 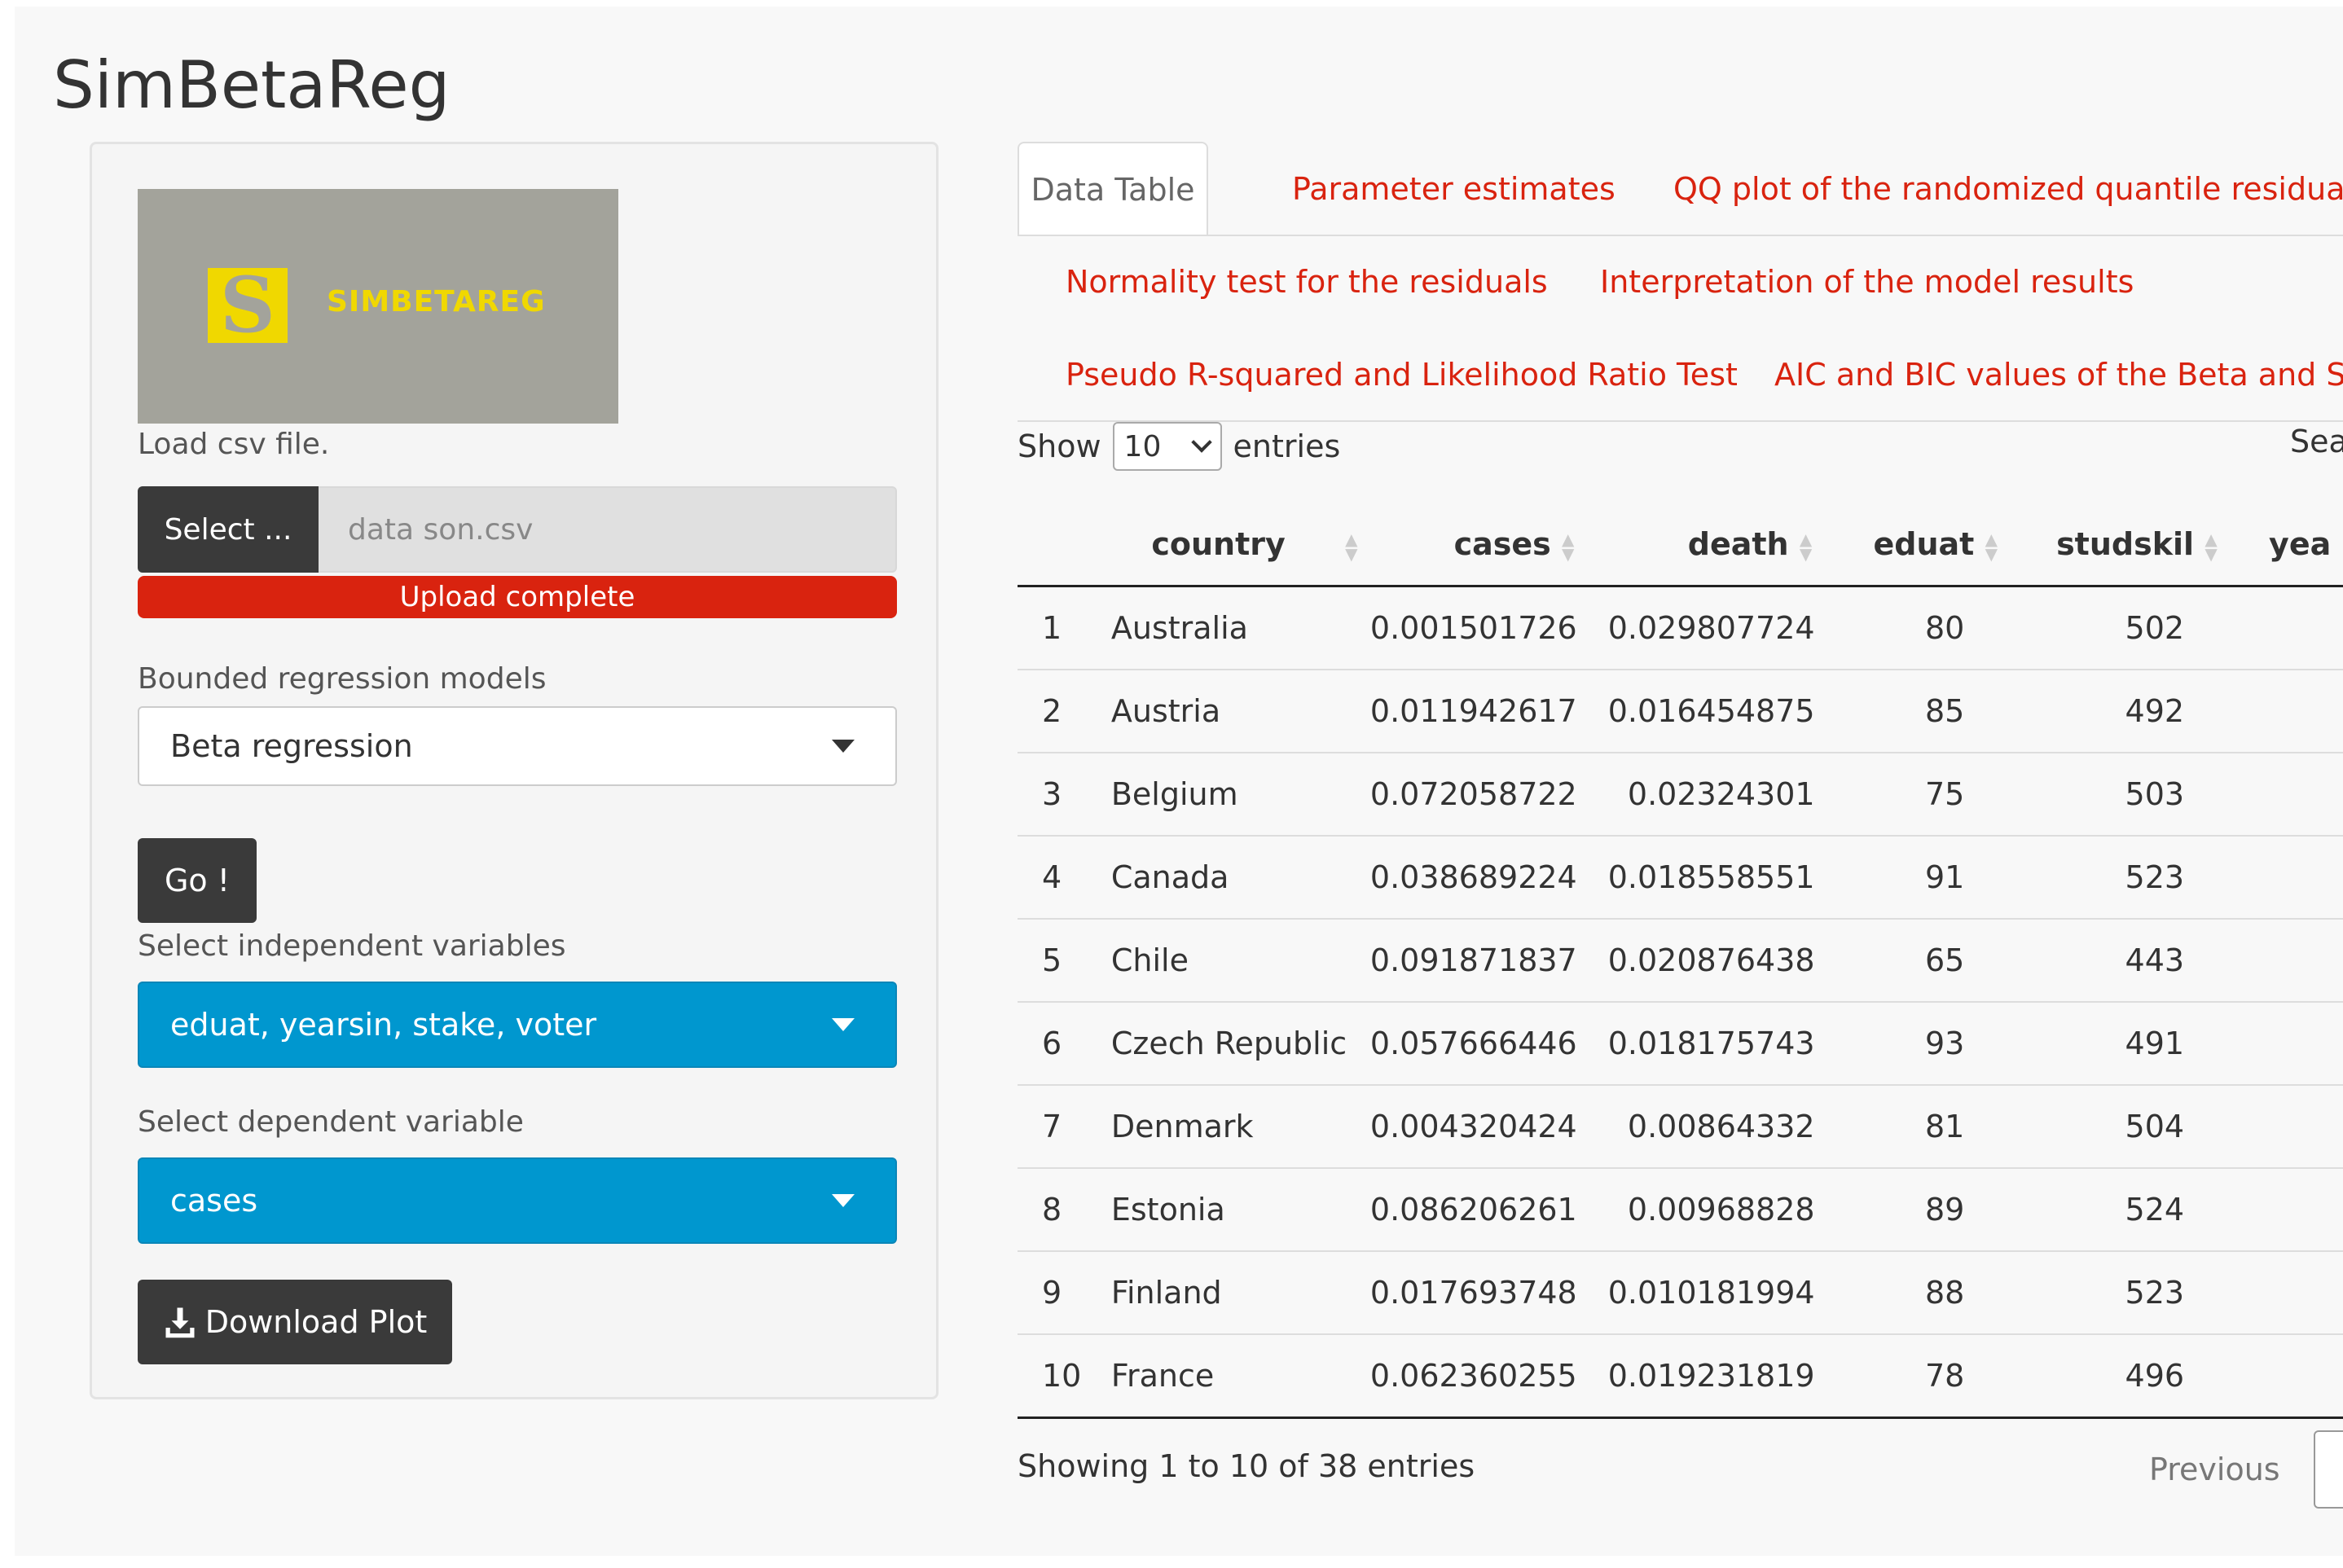 I want to click on cell-studskil: 524, so click(x=2110, y=1210).